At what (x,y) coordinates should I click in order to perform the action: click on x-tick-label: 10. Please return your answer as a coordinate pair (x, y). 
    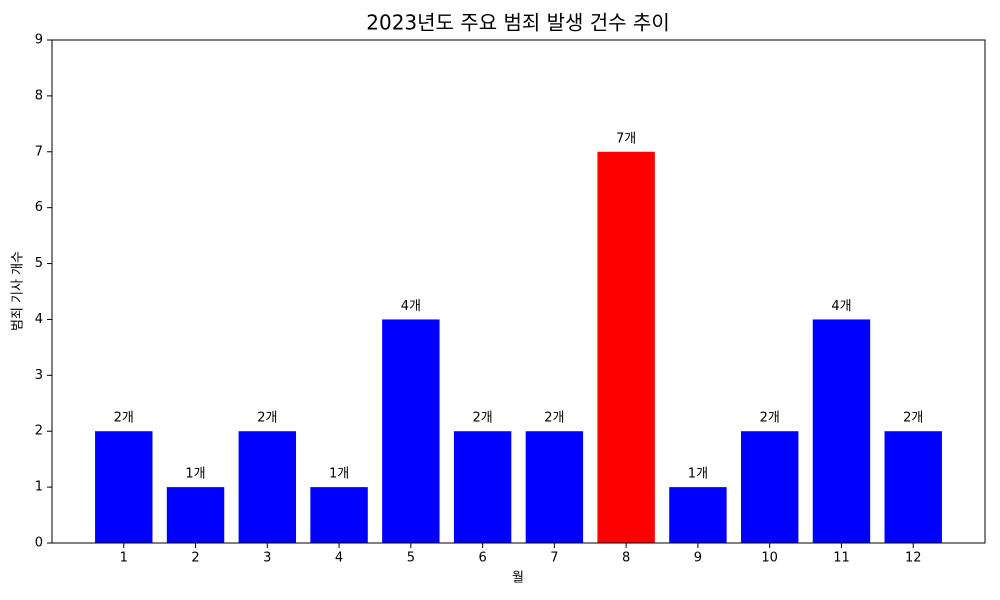
    Looking at the image, I should click on (769, 558).